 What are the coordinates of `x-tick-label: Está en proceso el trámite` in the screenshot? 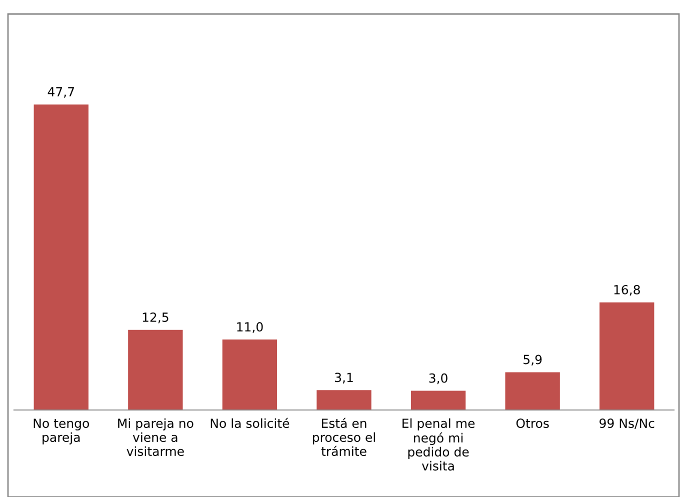 It's located at (343, 437).